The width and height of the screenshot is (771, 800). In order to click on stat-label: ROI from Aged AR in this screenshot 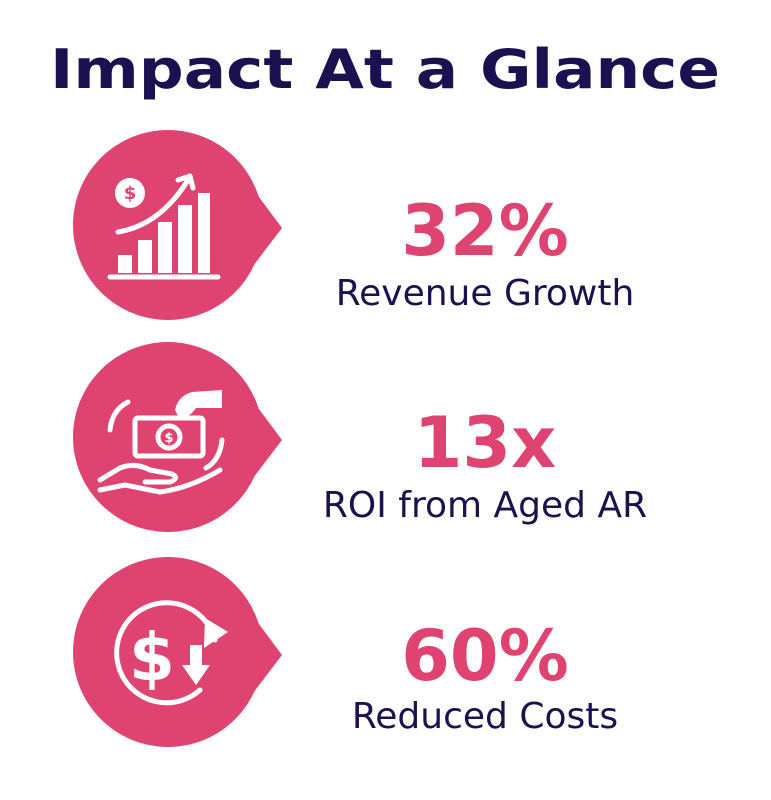, I will do `click(485, 505)`.